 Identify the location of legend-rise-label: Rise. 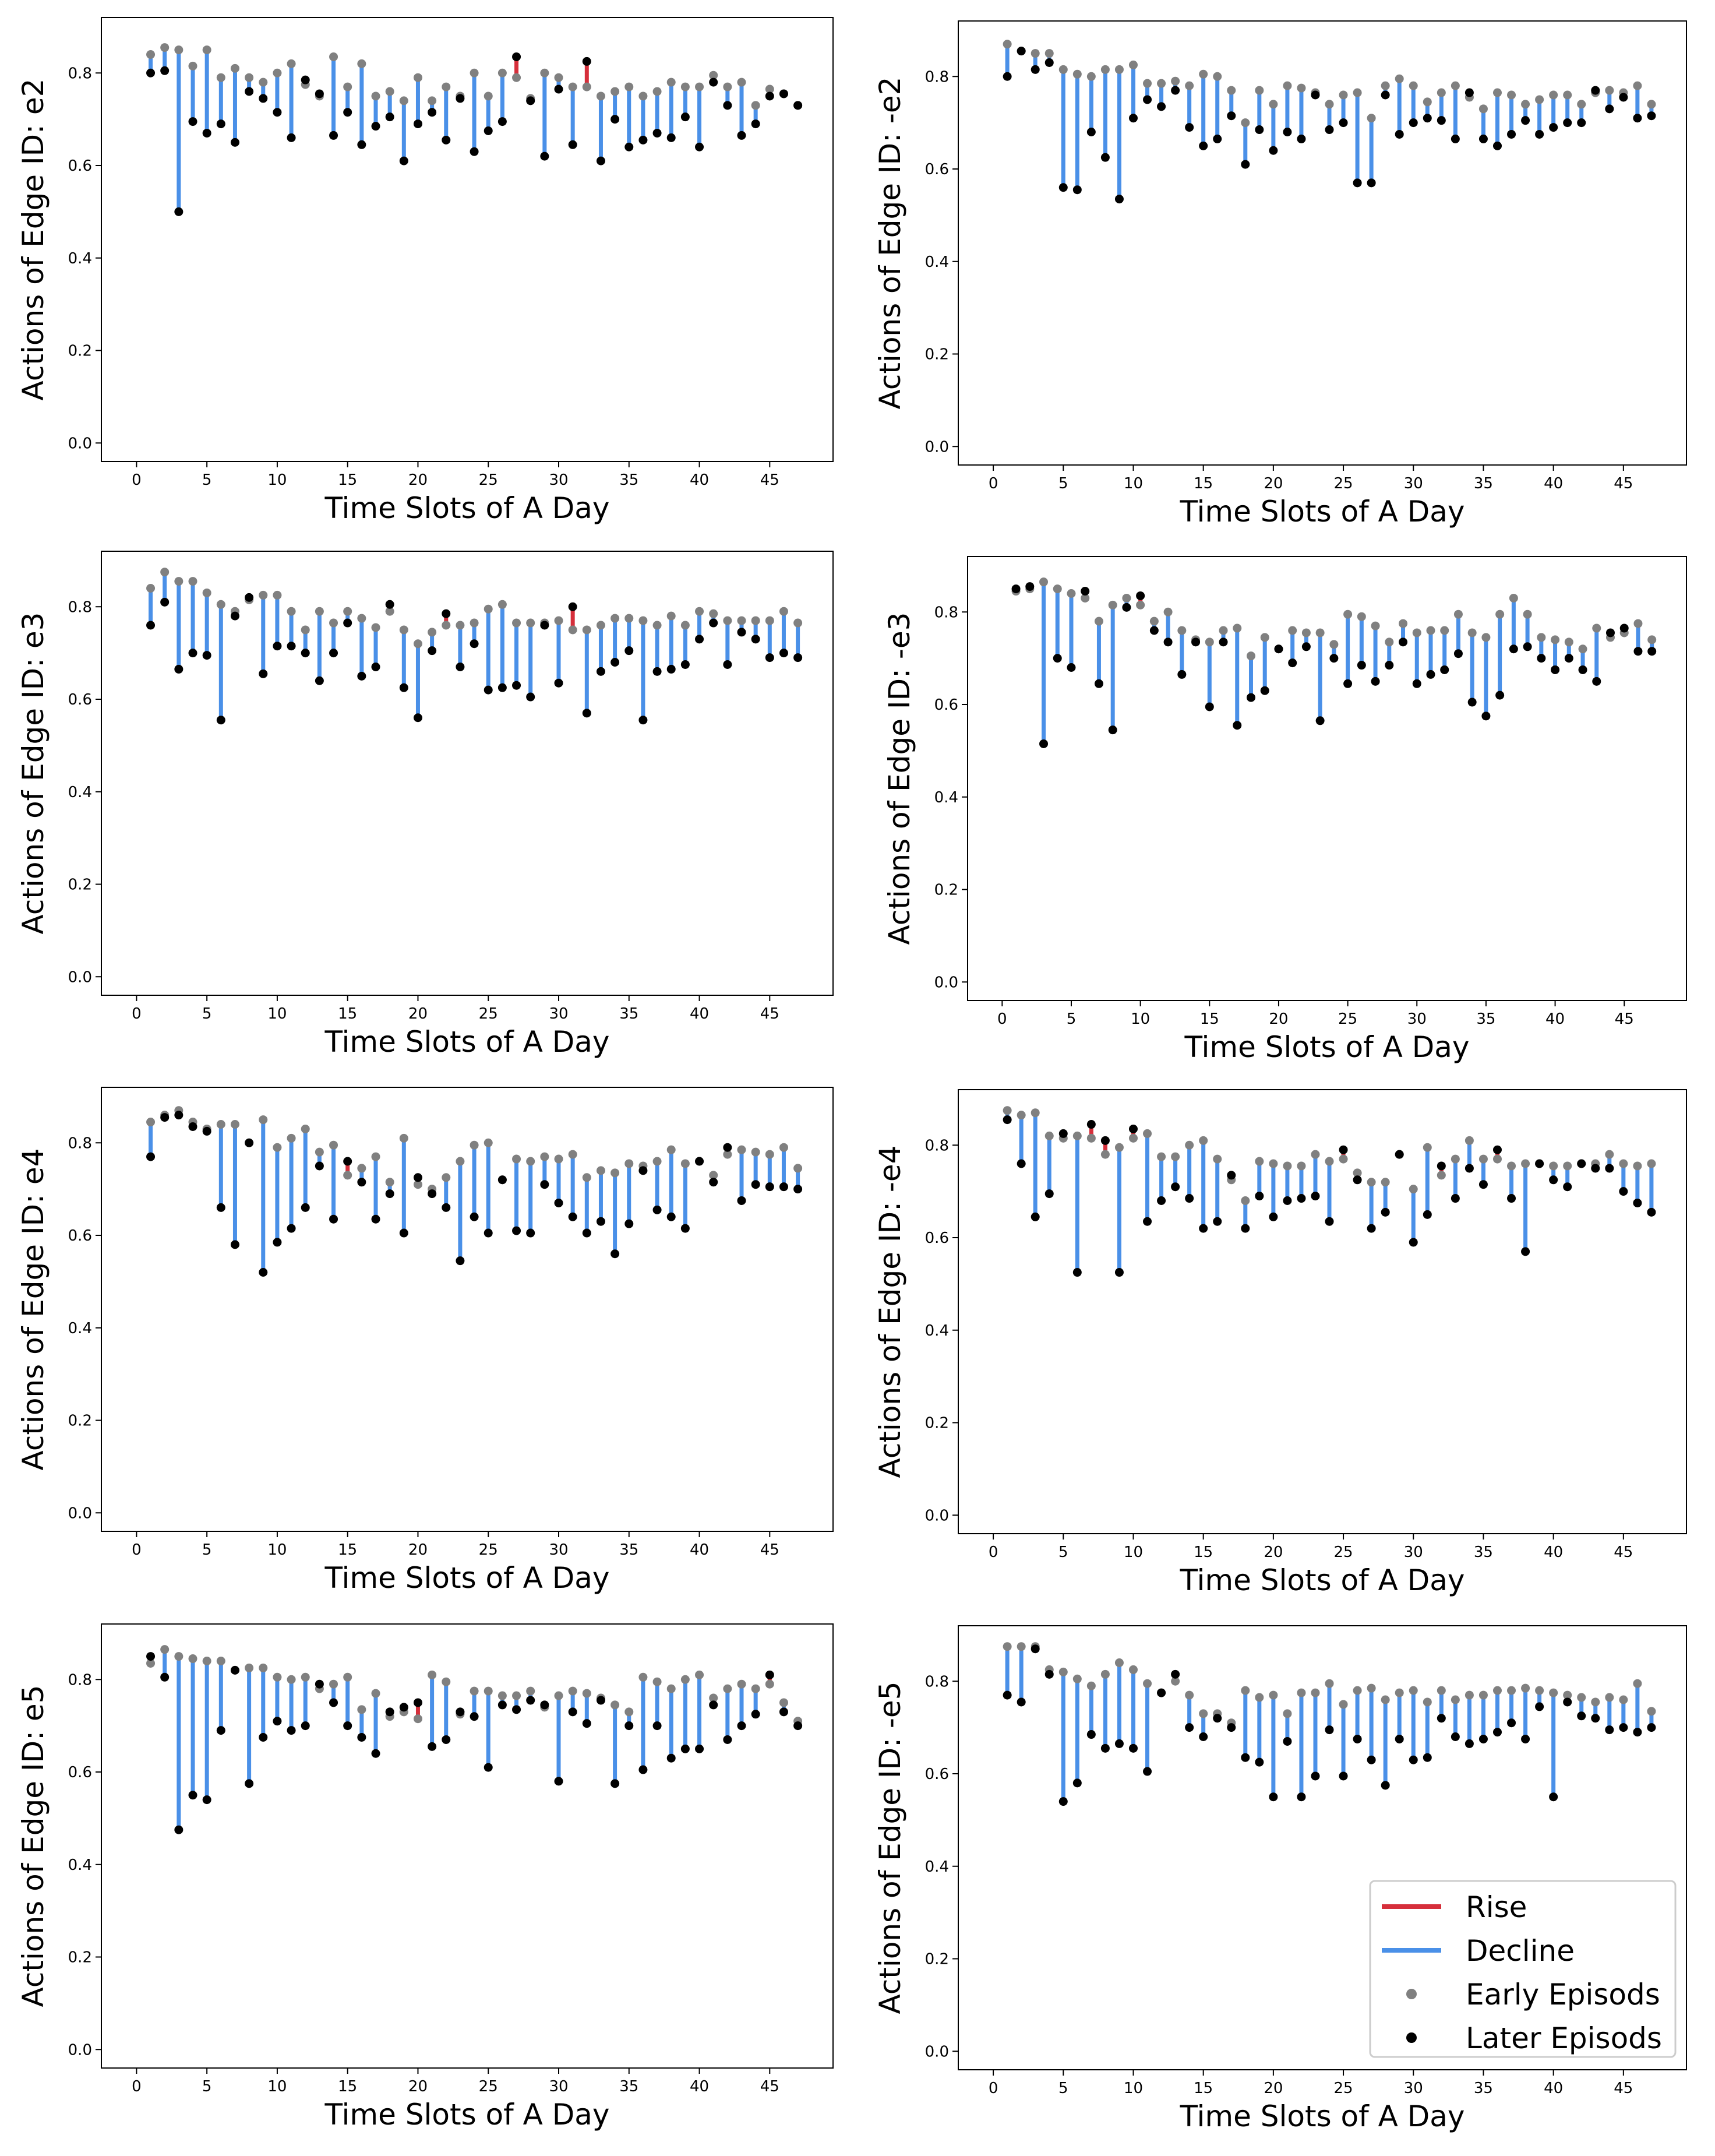
(1496, 1907).